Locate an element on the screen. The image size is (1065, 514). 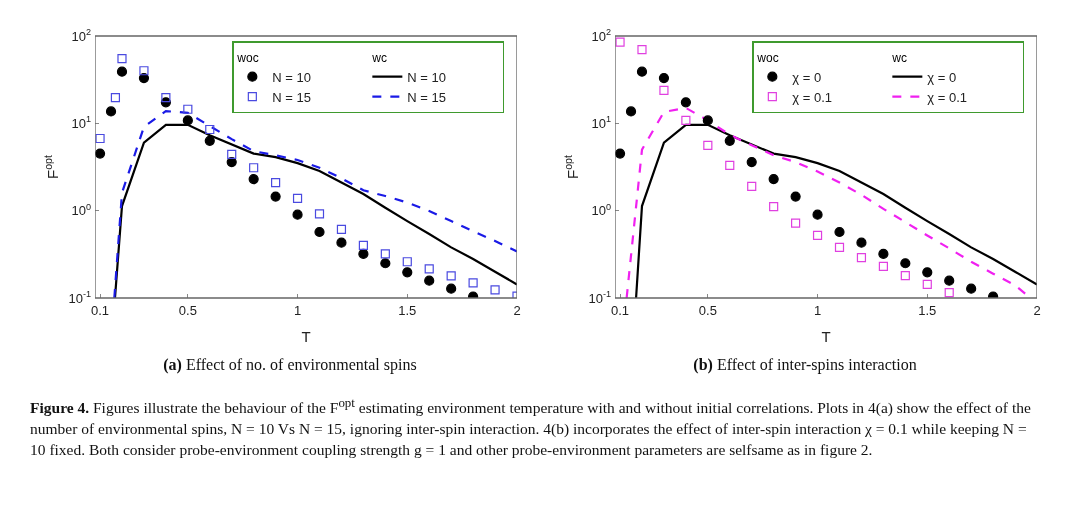
legend-label: χ = 0.1 is located at coordinates (947, 97).